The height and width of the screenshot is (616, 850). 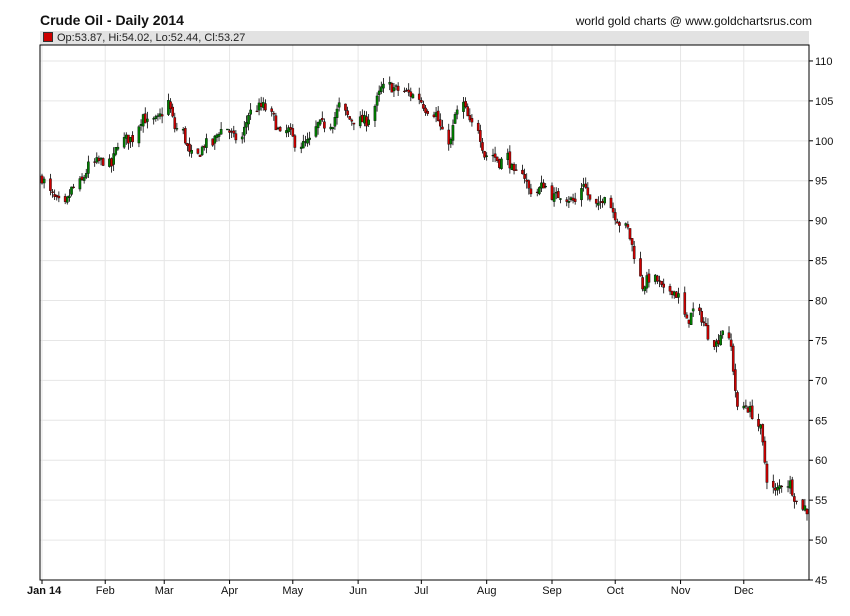 What do you see at coordinates (164, 591) in the screenshot?
I see `x-tick-label: Mar` at bounding box center [164, 591].